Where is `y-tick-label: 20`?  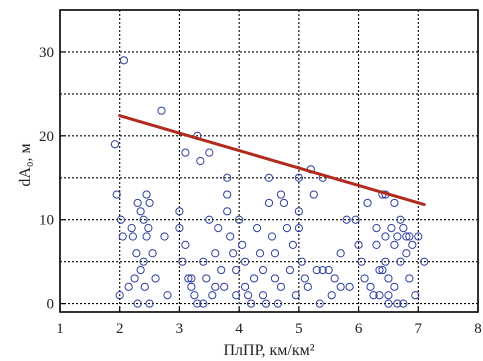 y-tick-label: 20 is located at coordinates (46, 137).